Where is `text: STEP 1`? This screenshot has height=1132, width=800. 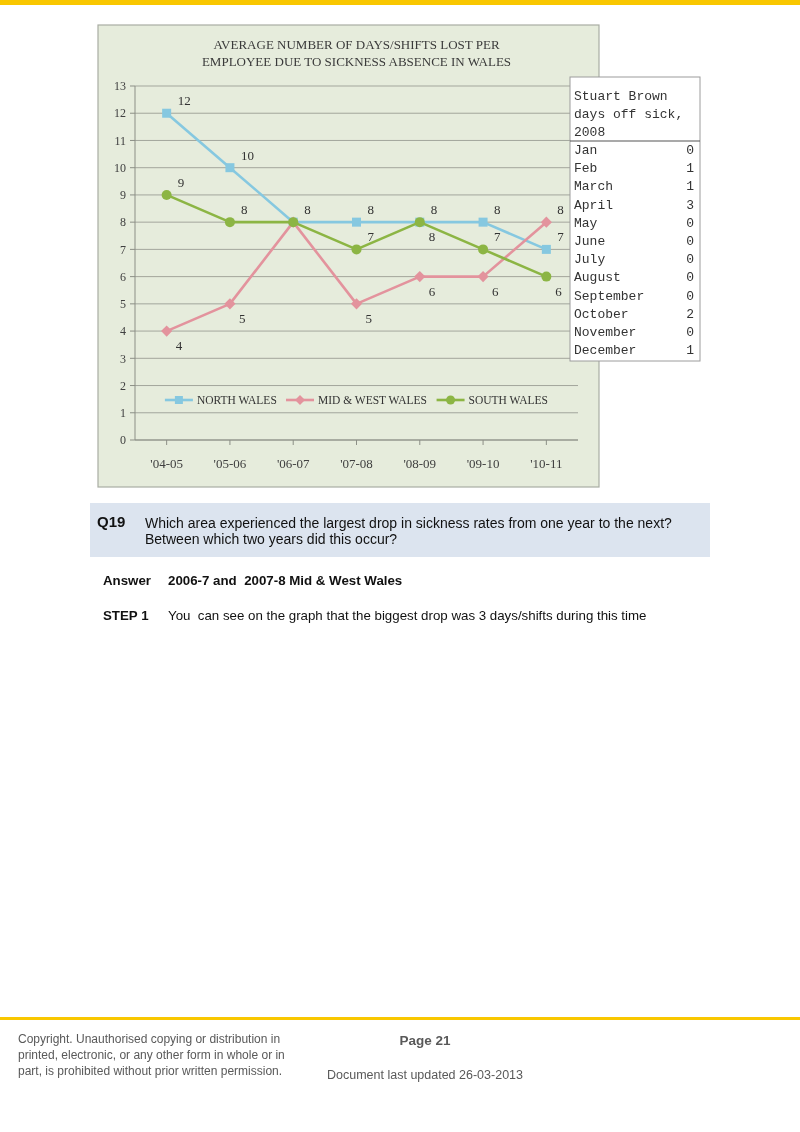
text: STEP 1 is located at coordinates (126, 615).